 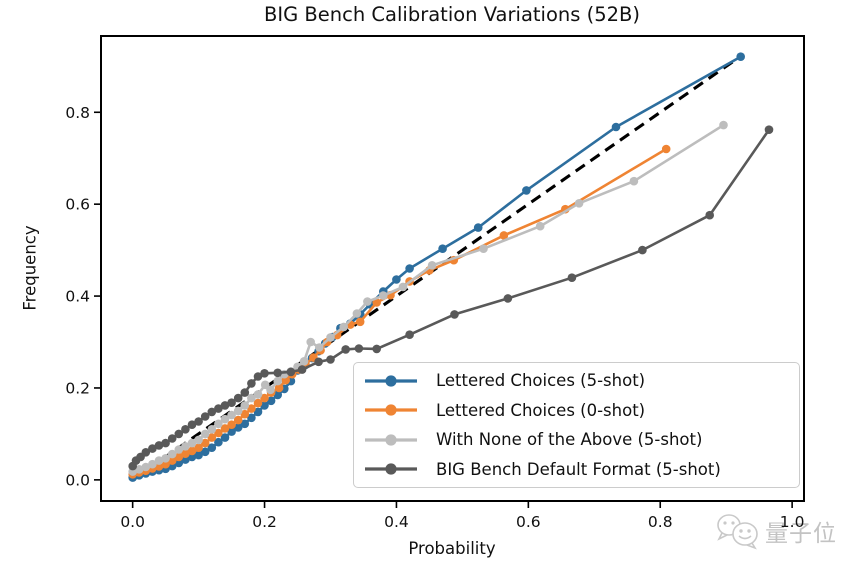 What do you see at coordinates (77, 113) in the screenshot?
I see `y-tick-label: 0.8` at bounding box center [77, 113].